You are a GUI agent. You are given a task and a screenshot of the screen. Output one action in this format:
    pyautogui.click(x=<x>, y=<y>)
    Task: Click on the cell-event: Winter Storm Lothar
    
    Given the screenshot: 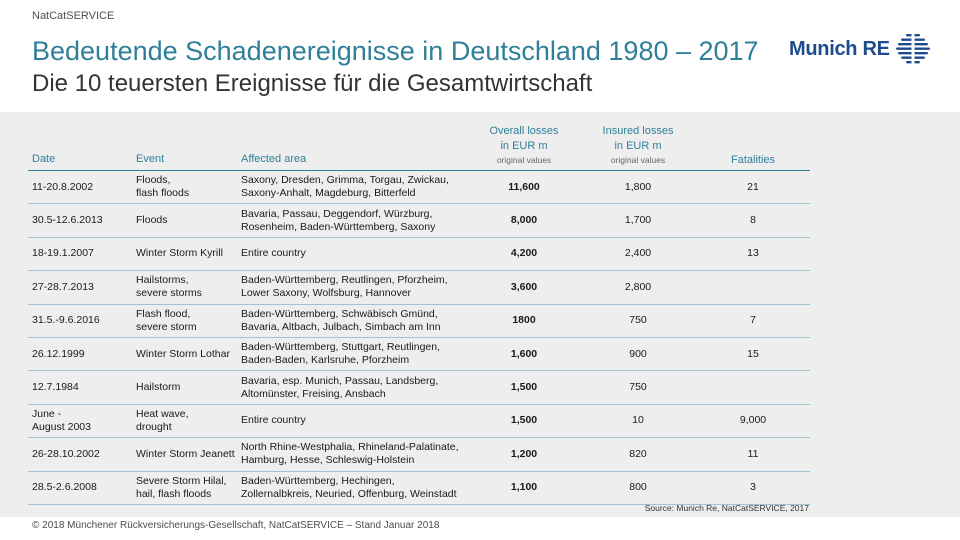 What is the action you would take?
    pyautogui.click(x=183, y=353)
    